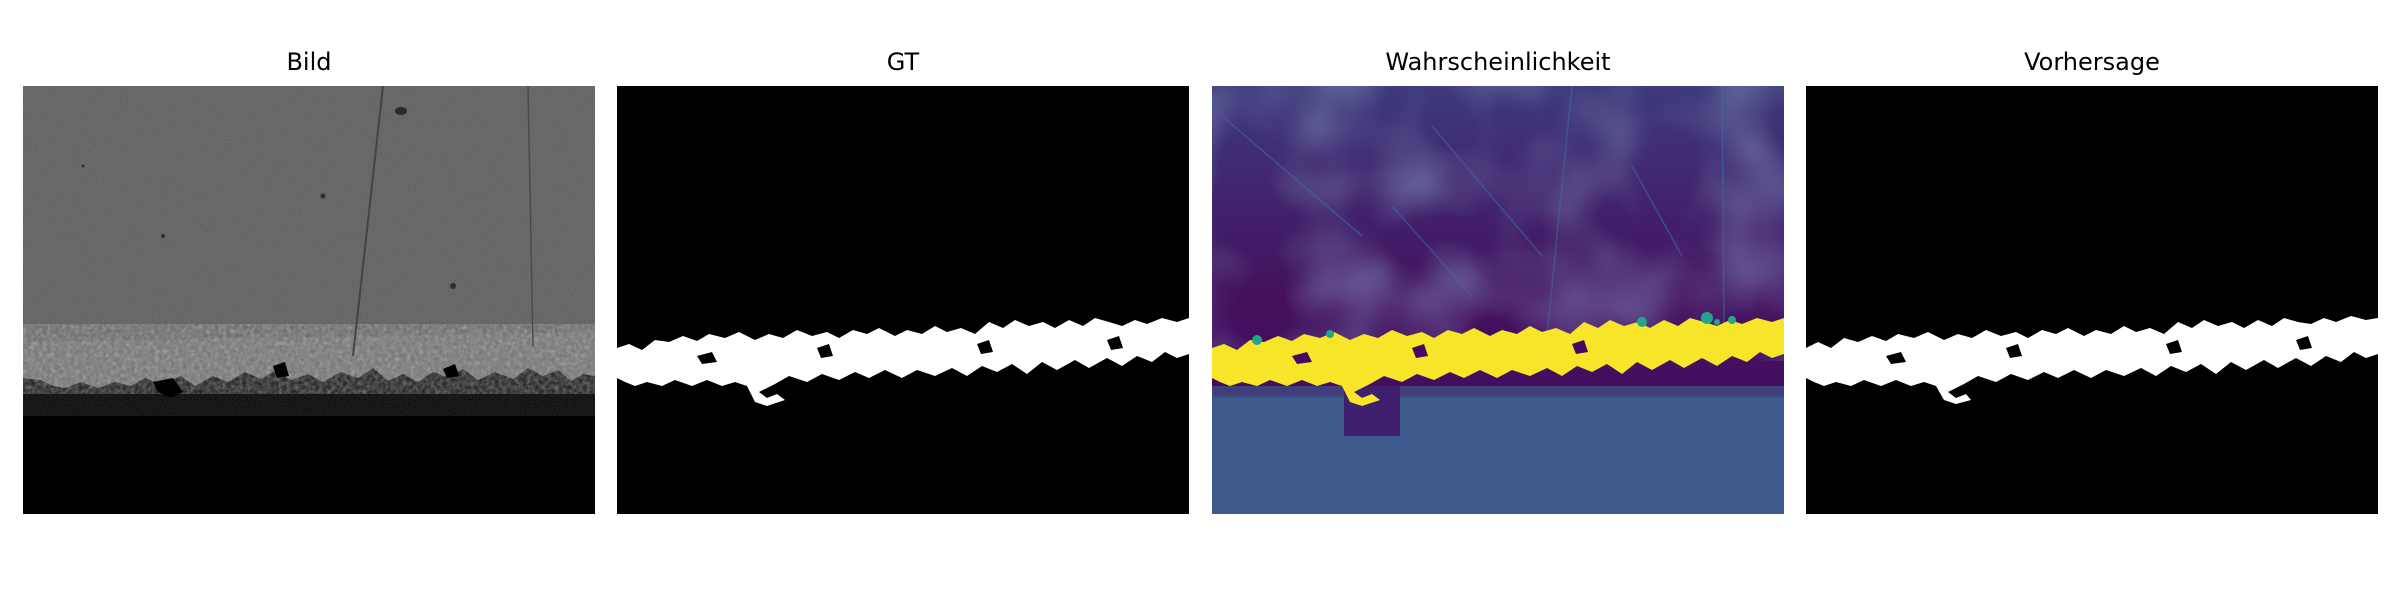 The width and height of the screenshot is (2400, 600). What do you see at coordinates (2092, 62) in the screenshot?
I see `panel-title-vorhersage: Vorhersage` at bounding box center [2092, 62].